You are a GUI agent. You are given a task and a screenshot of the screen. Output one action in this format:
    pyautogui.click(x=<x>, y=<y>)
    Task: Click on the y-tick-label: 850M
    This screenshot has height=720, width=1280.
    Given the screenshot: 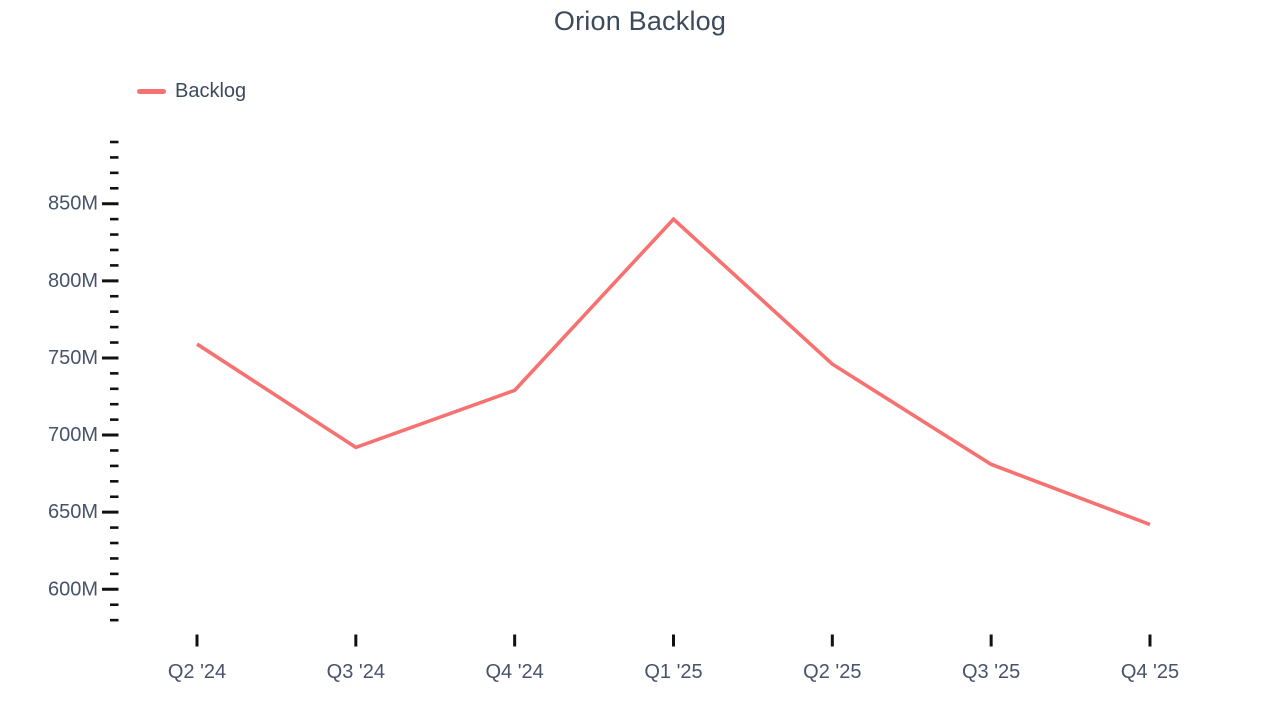 What is the action you would take?
    pyautogui.click(x=73, y=204)
    